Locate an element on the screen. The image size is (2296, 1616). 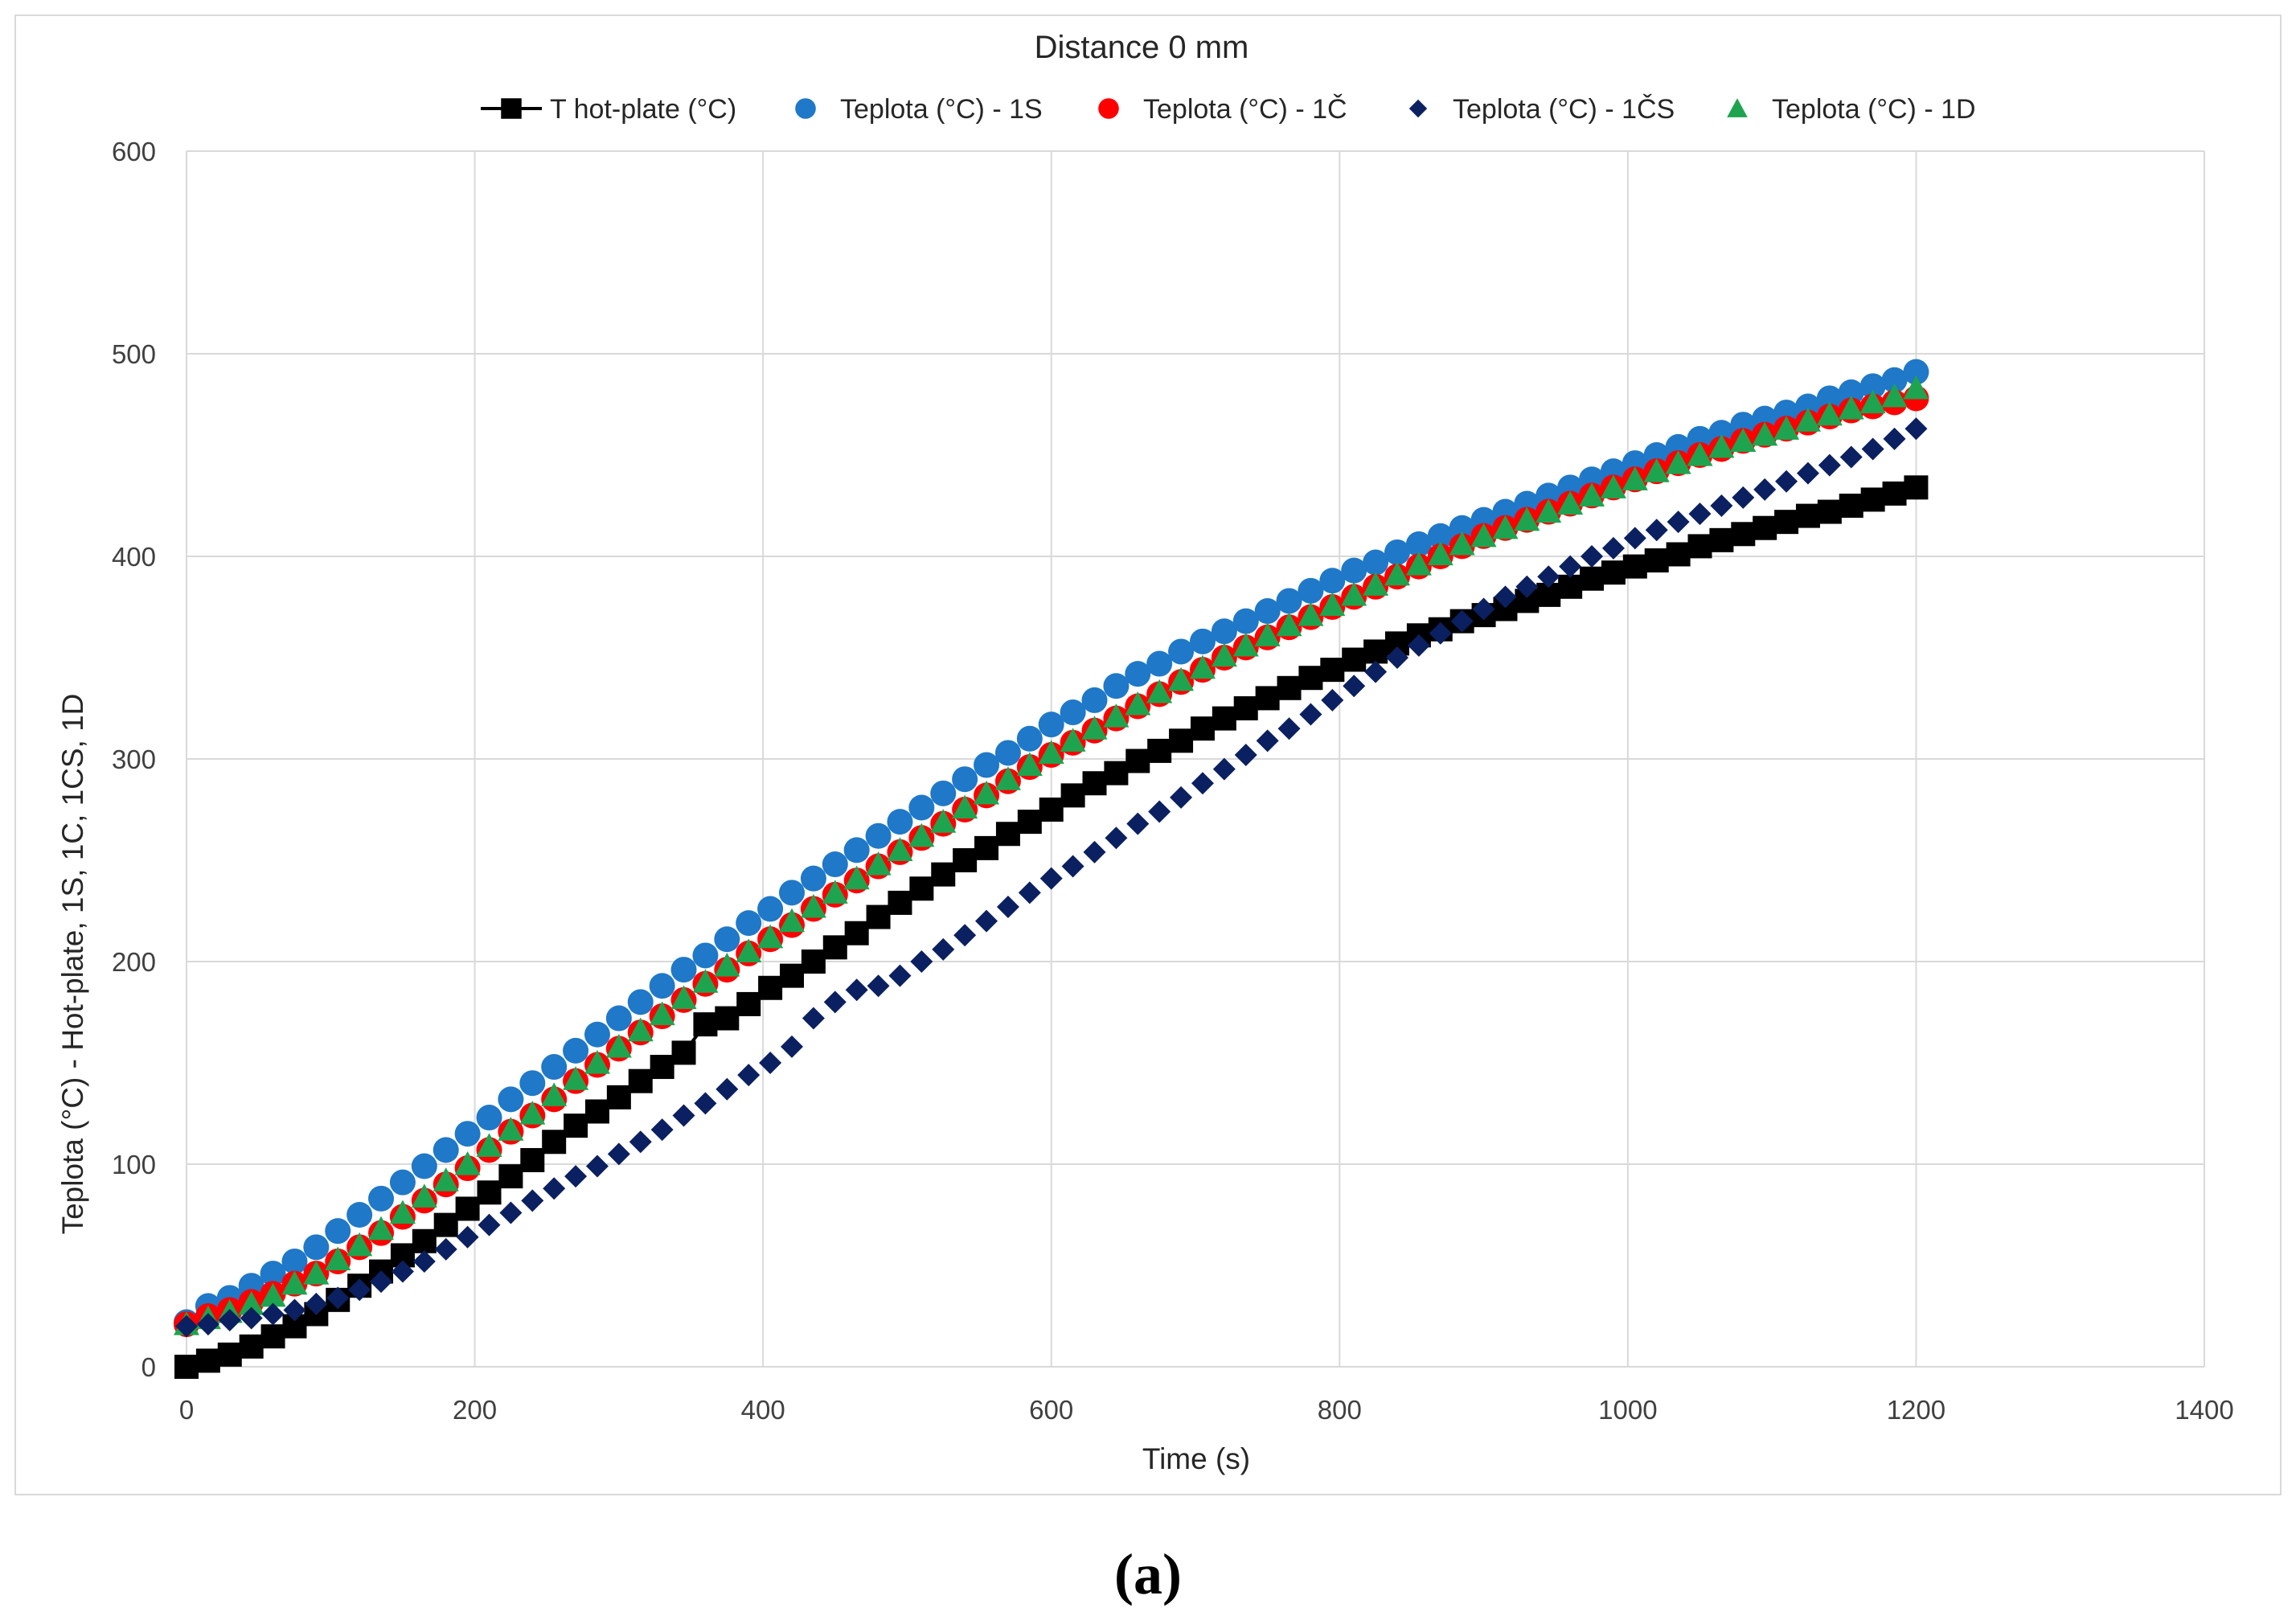
x-tick-label: 800 is located at coordinates (1340, 1410).